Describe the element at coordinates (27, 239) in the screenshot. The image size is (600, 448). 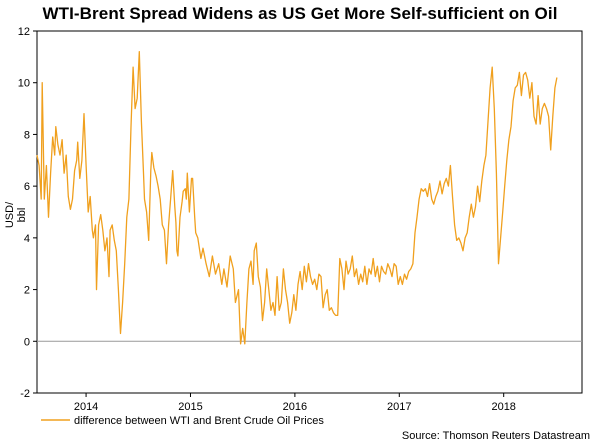
I see `y-tick-label: 4` at that location.